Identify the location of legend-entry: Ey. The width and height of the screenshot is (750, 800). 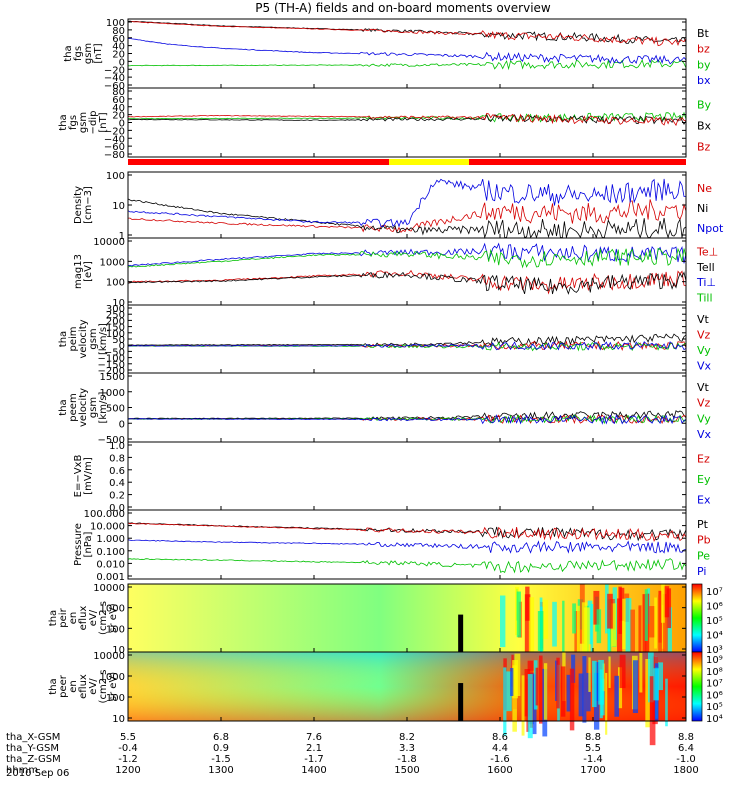
(704, 479).